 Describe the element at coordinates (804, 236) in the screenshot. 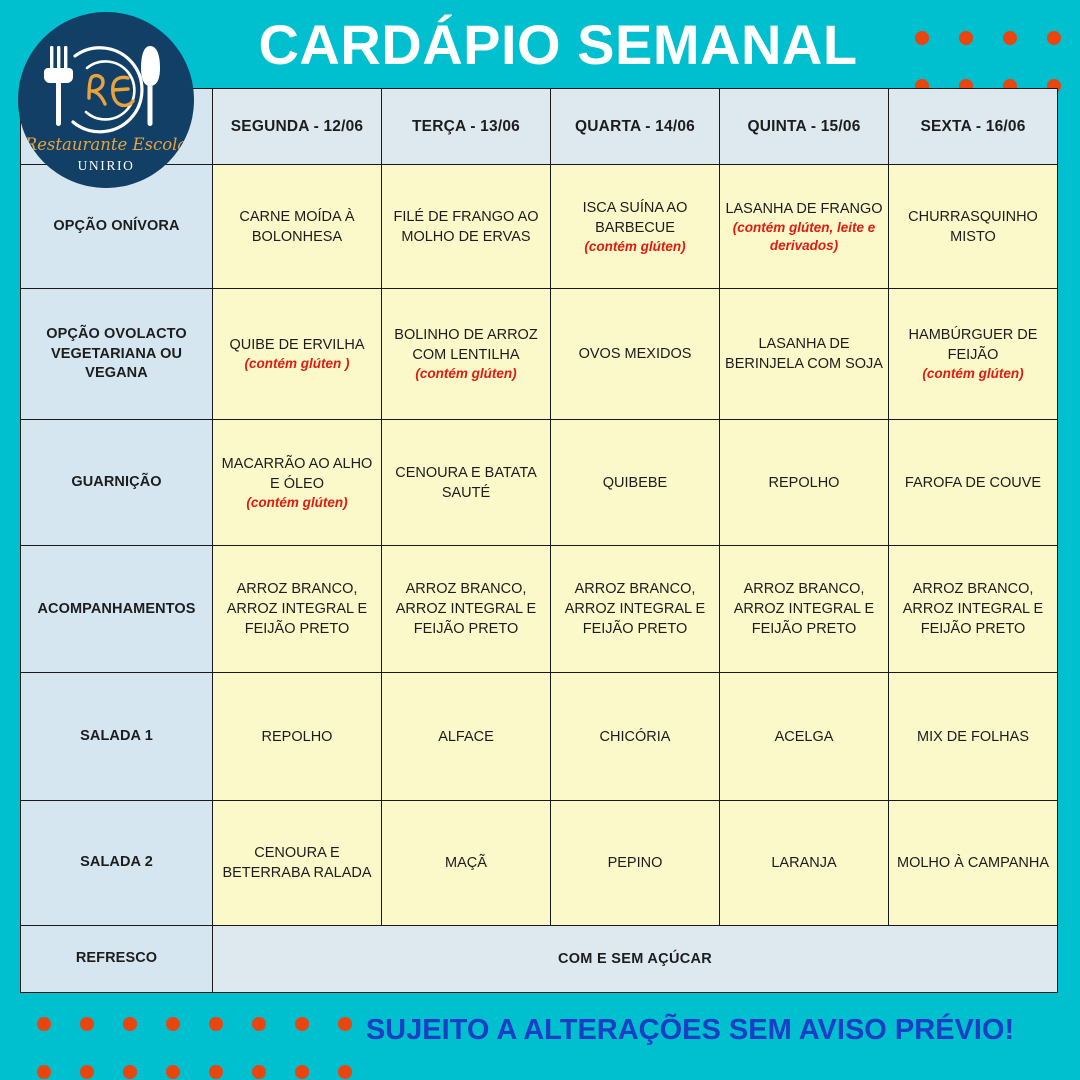

I see `allergen-note: (contém glúten, leite e derivados)` at that location.